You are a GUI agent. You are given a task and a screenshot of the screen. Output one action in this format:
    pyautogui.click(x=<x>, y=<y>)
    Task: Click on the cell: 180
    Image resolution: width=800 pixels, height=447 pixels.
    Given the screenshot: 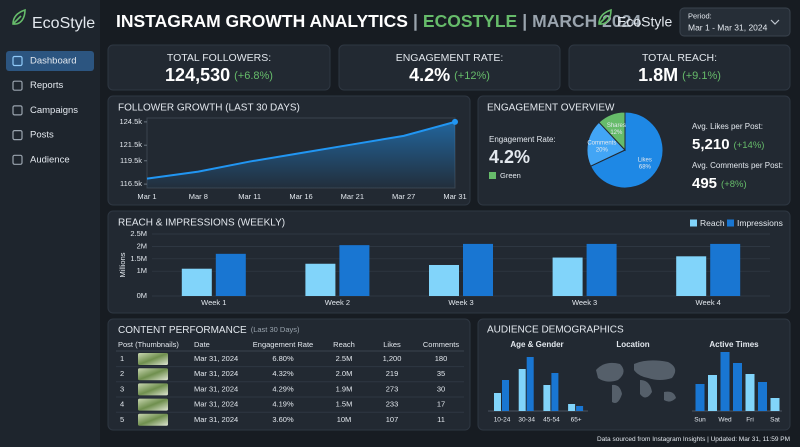 What is the action you would take?
    pyautogui.click(x=441, y=358)
    